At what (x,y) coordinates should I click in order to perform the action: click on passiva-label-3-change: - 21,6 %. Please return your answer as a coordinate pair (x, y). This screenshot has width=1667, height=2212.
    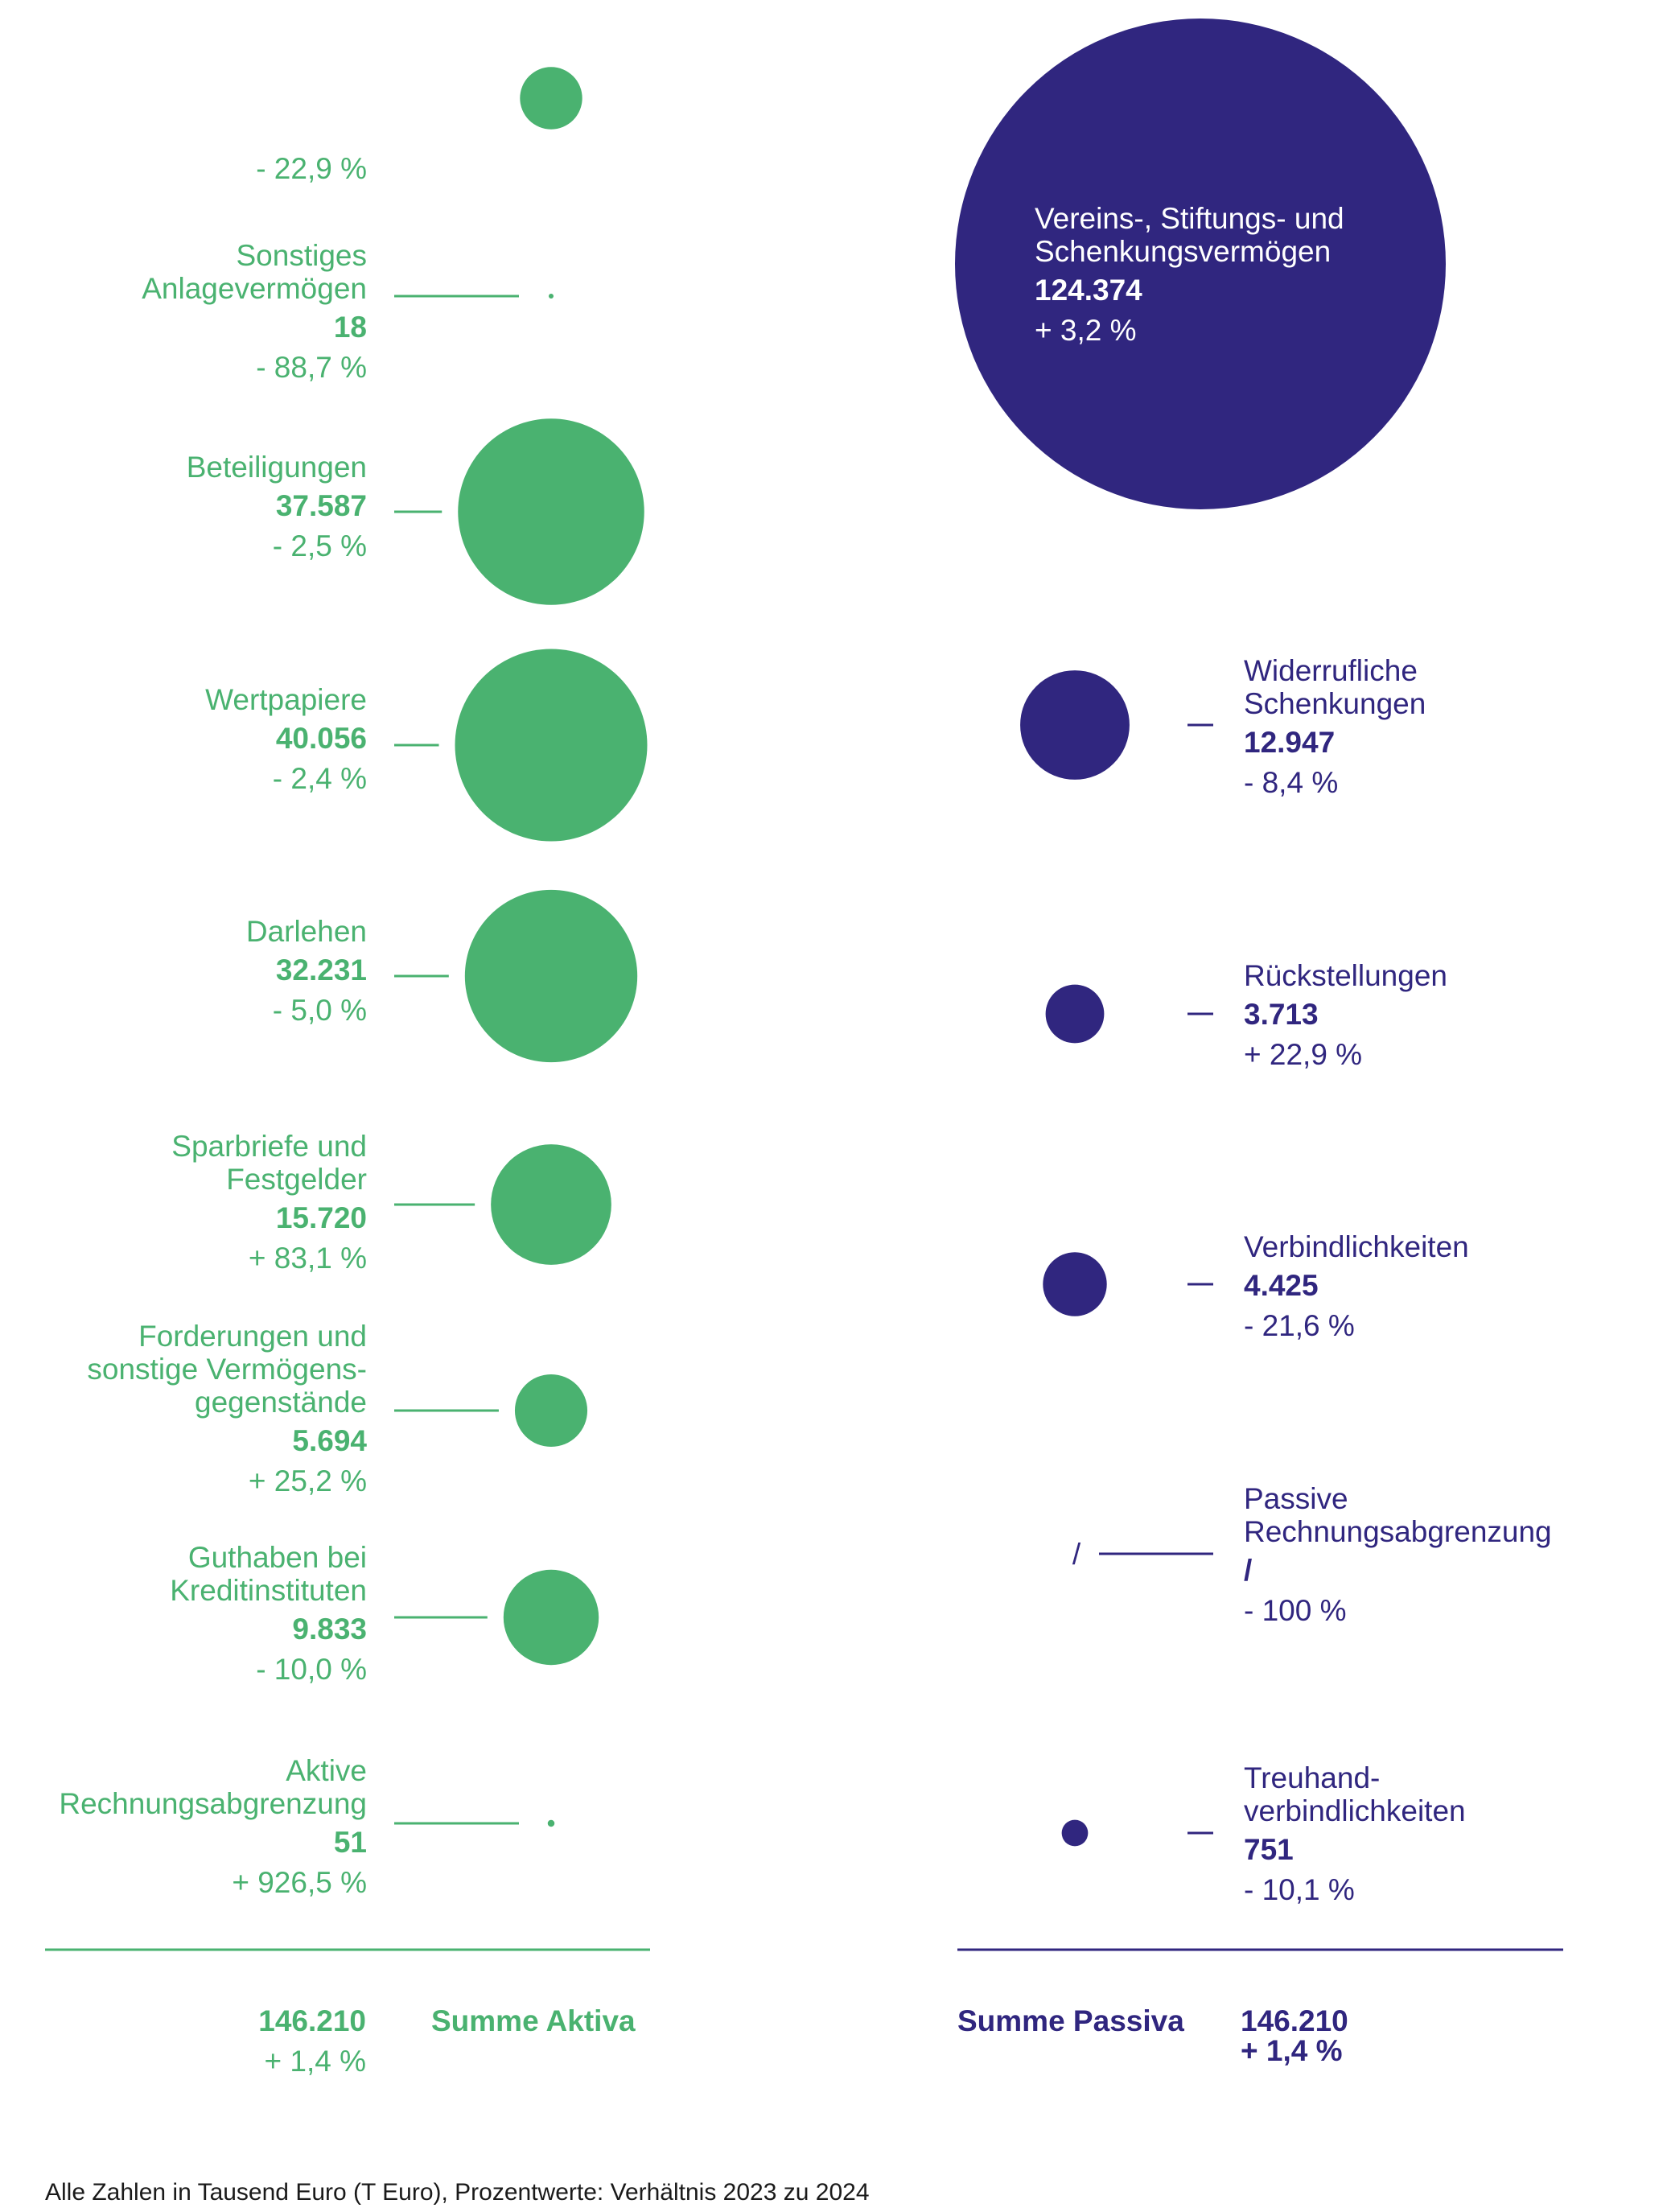
    Looking at the image, I should click on (1299, 1326).